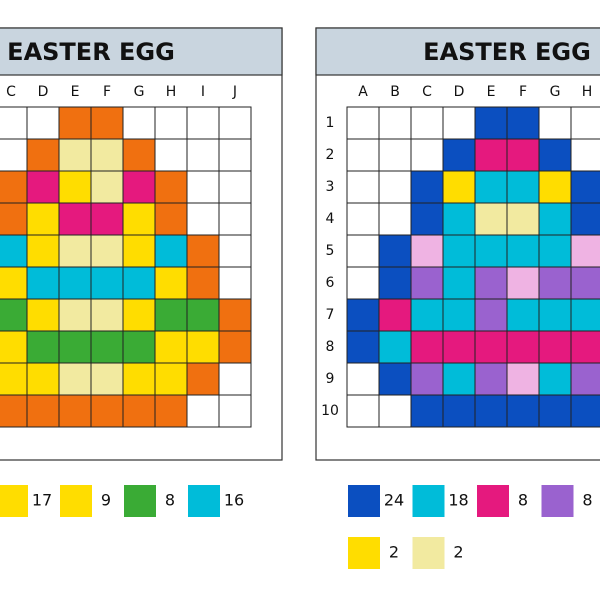 This screenshot has height=600, width=600. Describe the element at coordinates (11, 92) in the screenshot. I see `column-label: C` at that location.